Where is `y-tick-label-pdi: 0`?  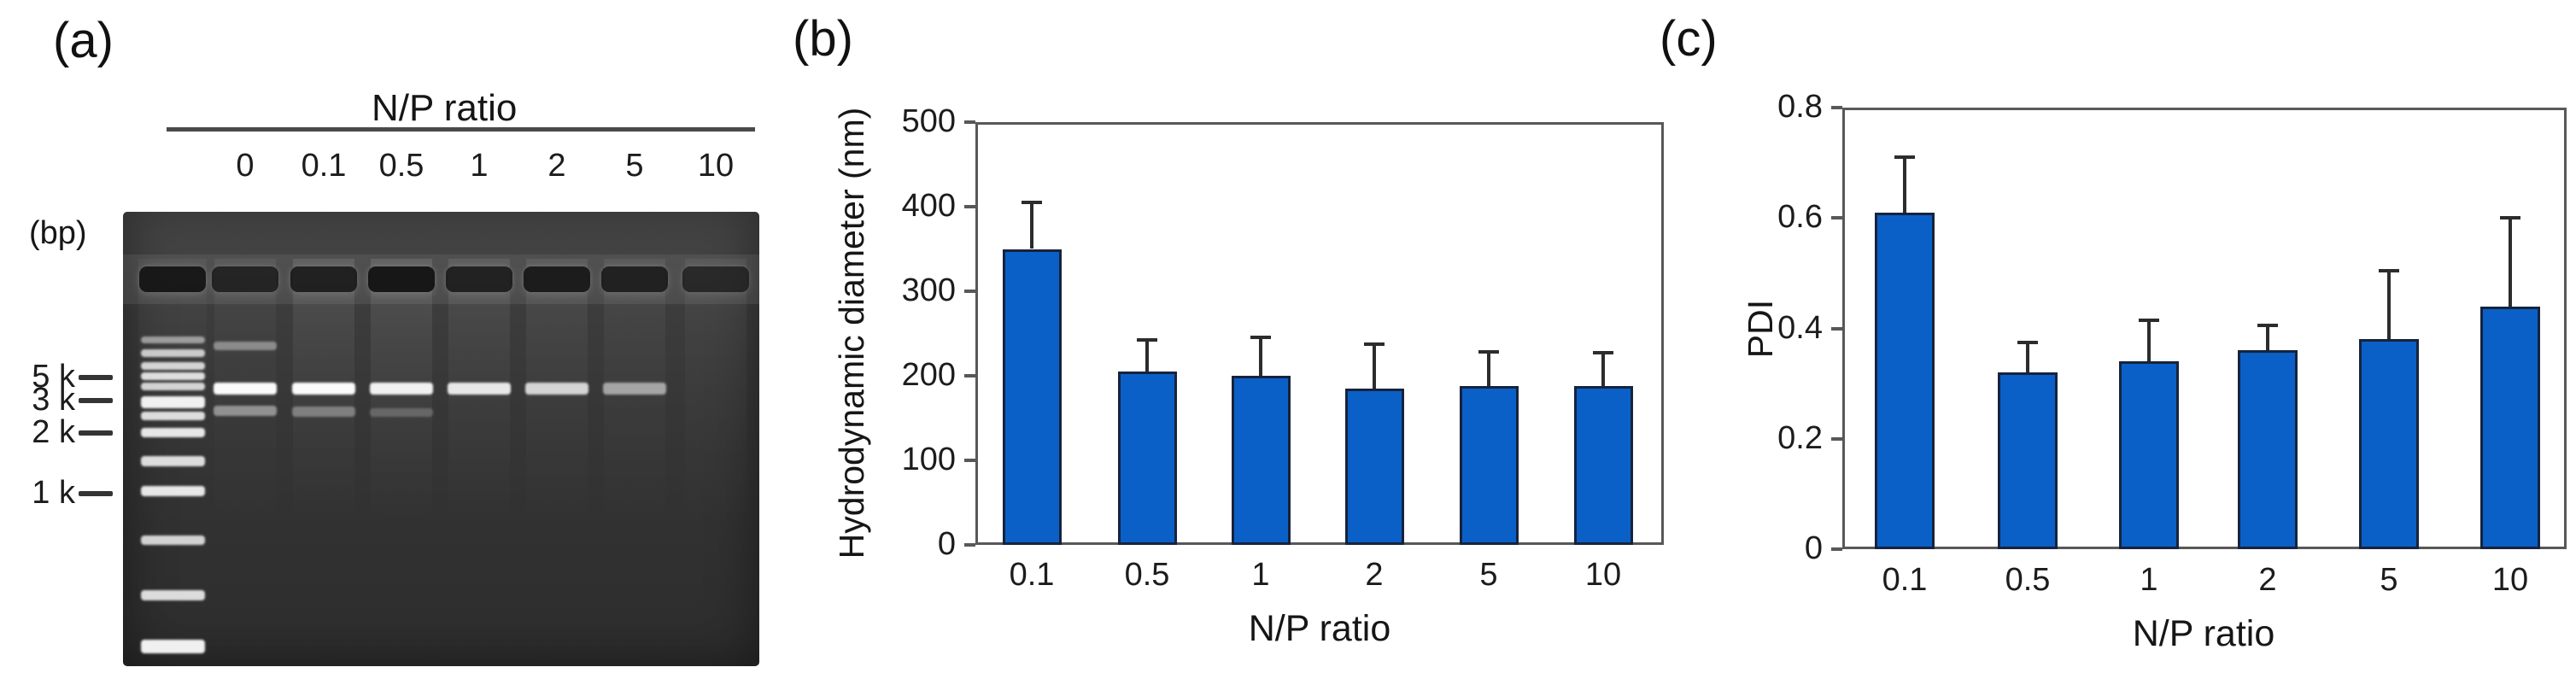
y-tick-label-pdi: 0 is located at coordinates (1813, 548).